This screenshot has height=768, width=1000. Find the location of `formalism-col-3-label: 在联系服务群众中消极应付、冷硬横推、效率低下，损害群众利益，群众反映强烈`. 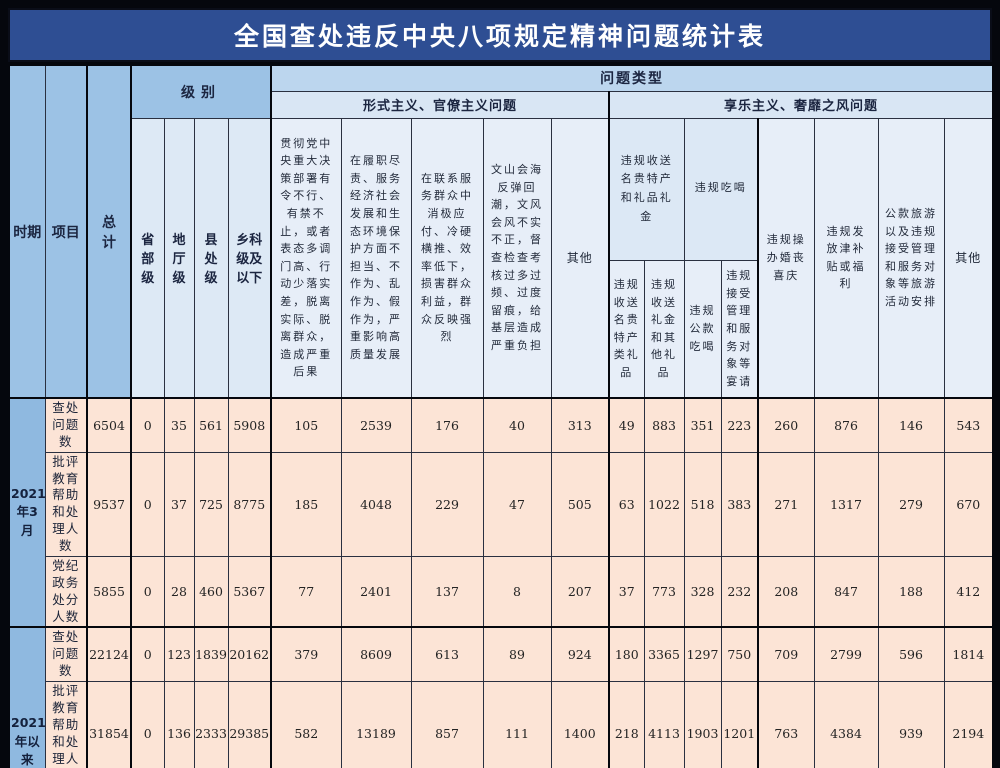

formalism-col-3-label: 在联系服务群众中消极应付、冷硬横推、效率低下，损害群众利益，群众反映强烈 is located at coordinates (447, 257).